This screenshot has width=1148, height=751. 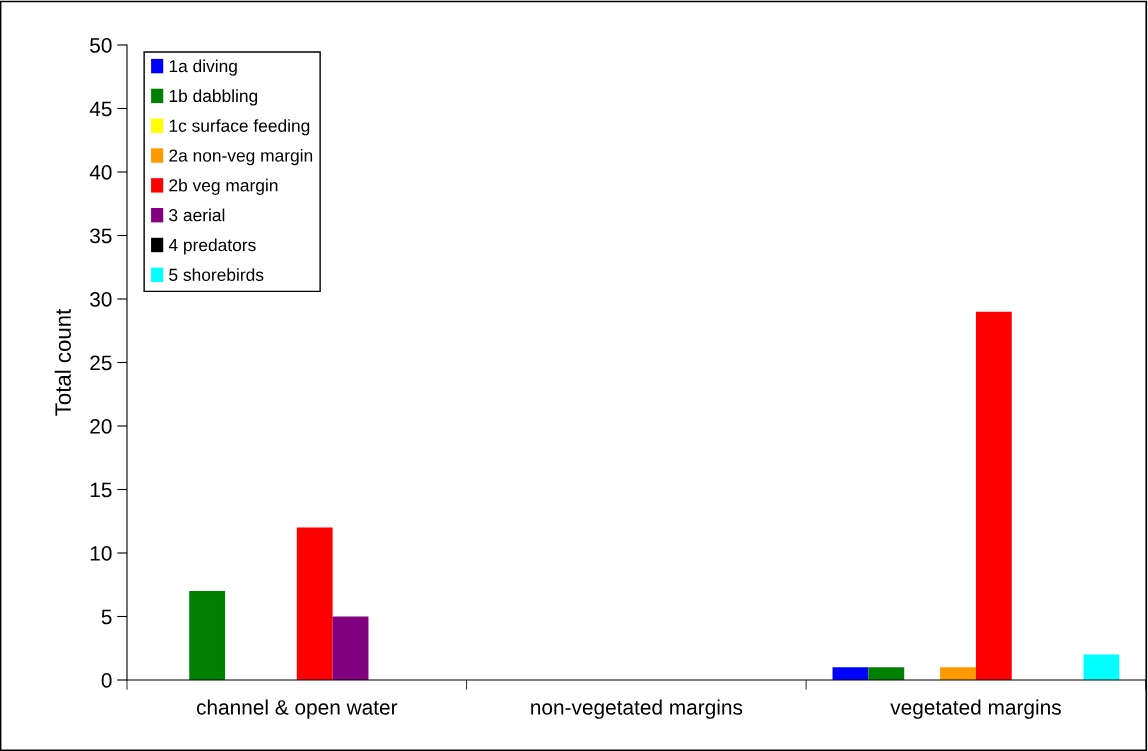 I want to click on x-tick-label: vegetated margins, so click(x=975, y=709).